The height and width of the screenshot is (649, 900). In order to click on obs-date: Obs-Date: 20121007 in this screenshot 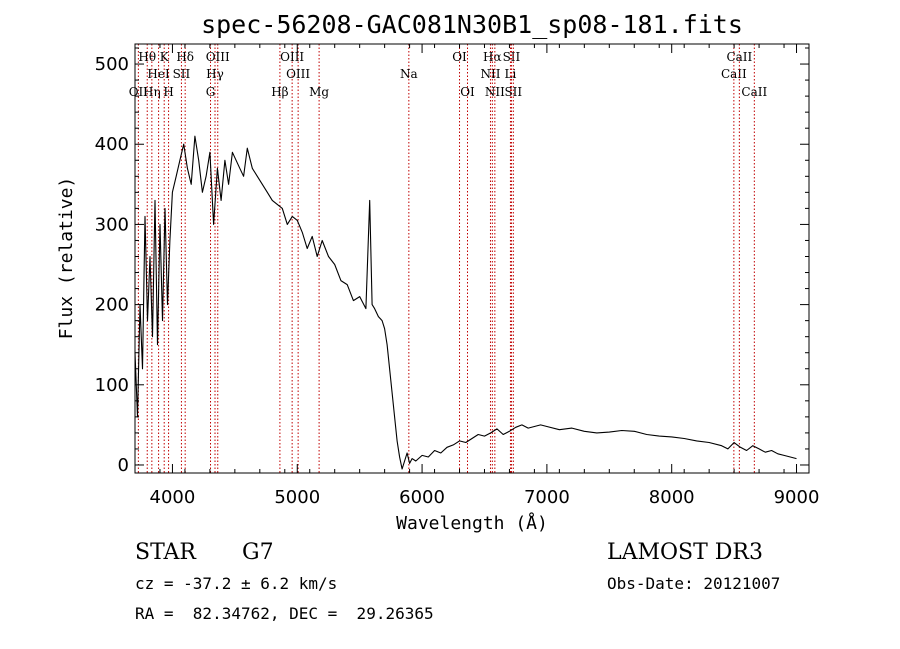, I will do `click(694, 583)`.